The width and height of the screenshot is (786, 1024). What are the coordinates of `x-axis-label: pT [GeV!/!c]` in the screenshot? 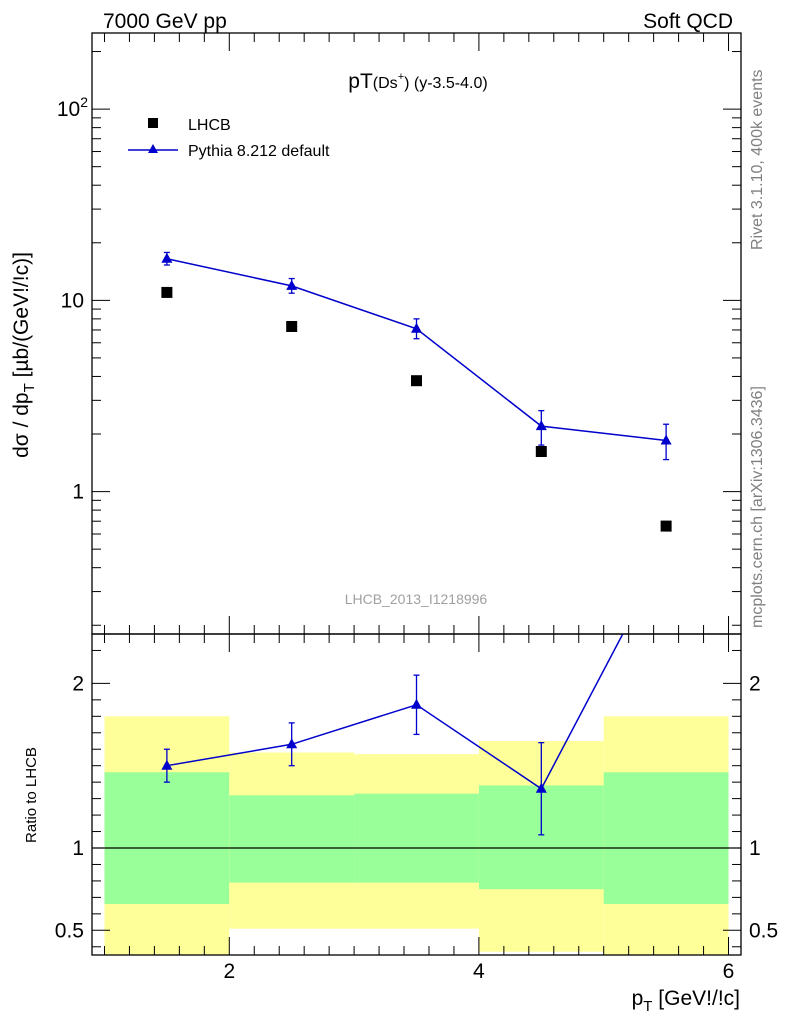 It's located at (686, 1001).